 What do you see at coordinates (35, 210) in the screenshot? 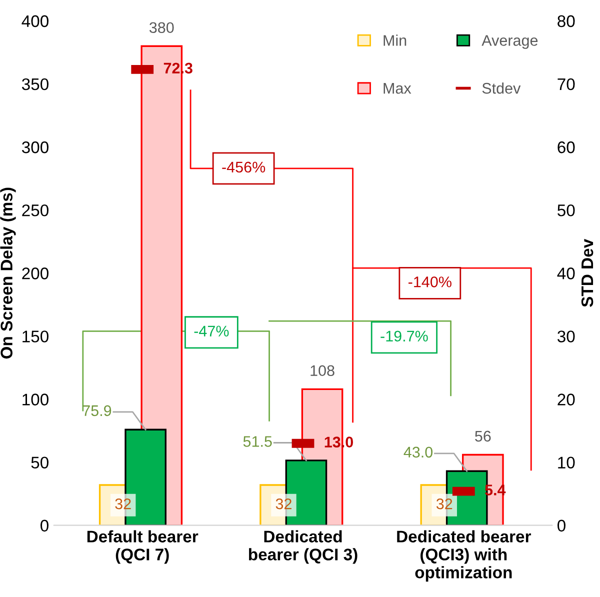
I see `y-tick-label: 250` at bounding box center [35, 210].